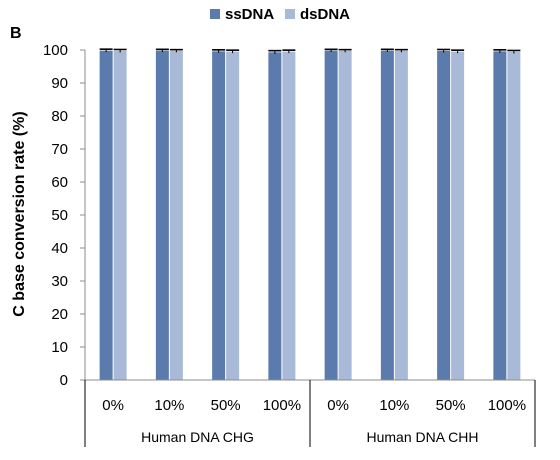 This screenshot has width=560, height=460. Describe the element at coordinates (59, 83) in the screenshot. I see `y-tick-label: 90` at that location.